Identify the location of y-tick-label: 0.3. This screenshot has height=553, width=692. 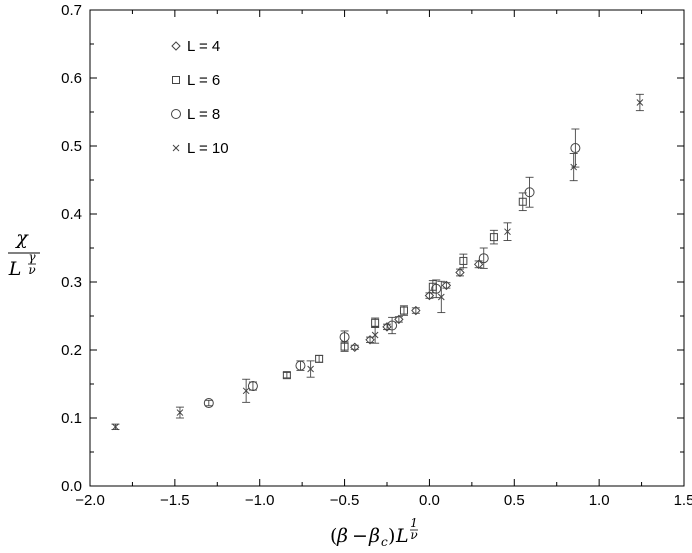
(71, 282).